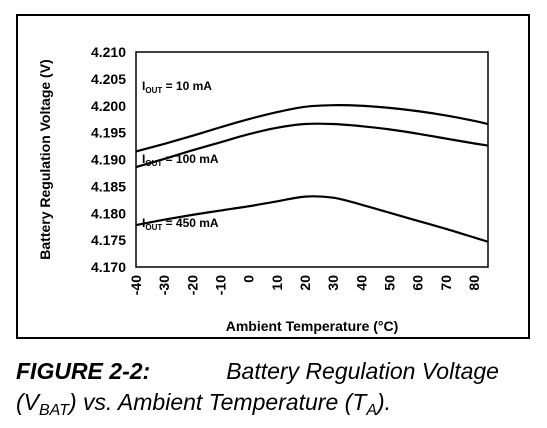  I want to click on y-tick-label: 4.195, so click(108, 133).